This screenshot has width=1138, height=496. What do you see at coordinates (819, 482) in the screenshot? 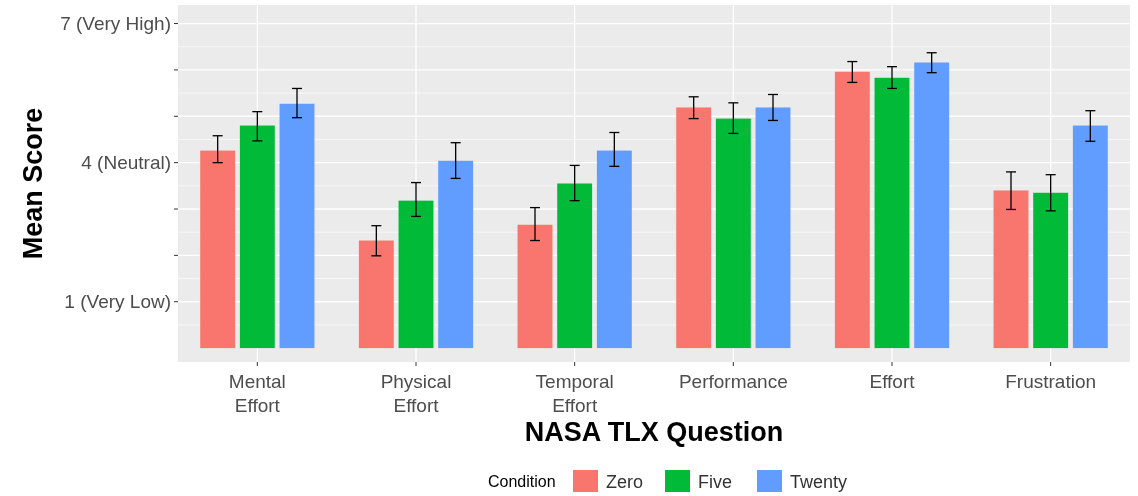
I see `legend-label: Twenty` at bounding box center [819, 482].